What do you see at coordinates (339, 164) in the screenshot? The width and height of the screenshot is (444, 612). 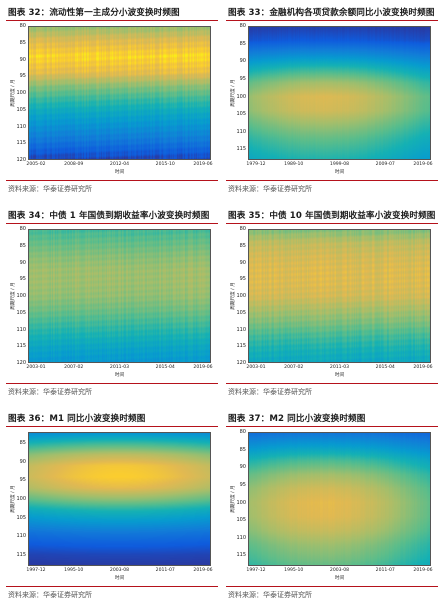 I see `x-tick-label: 1999-08` at bounding box center [339, 164].